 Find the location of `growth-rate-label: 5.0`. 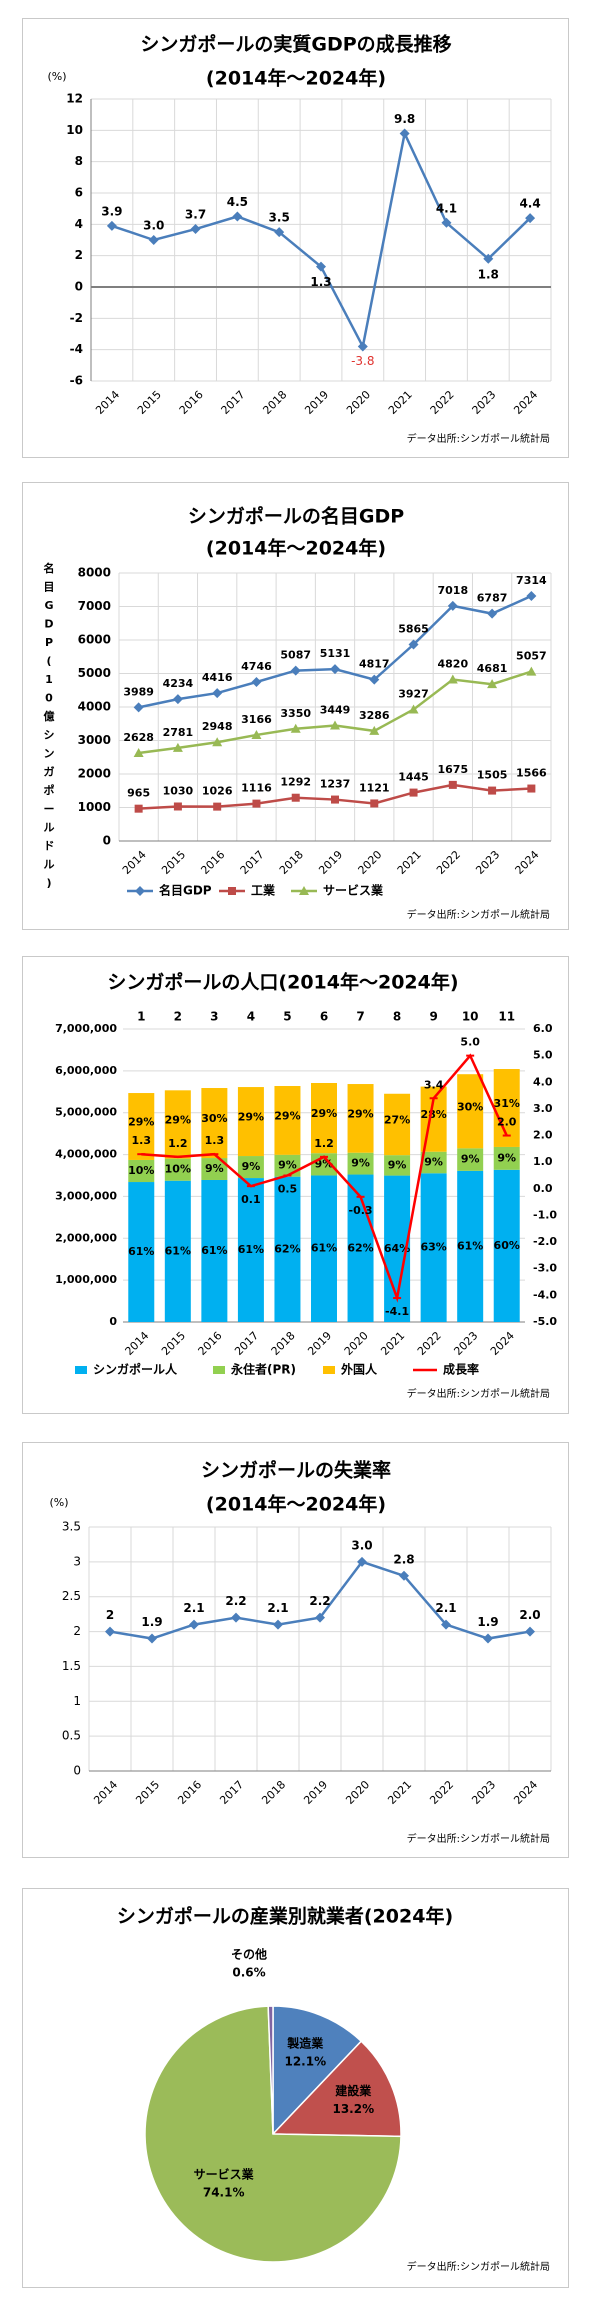

growth-rate-label: 5.0 is located at coordinates (470, 1042).